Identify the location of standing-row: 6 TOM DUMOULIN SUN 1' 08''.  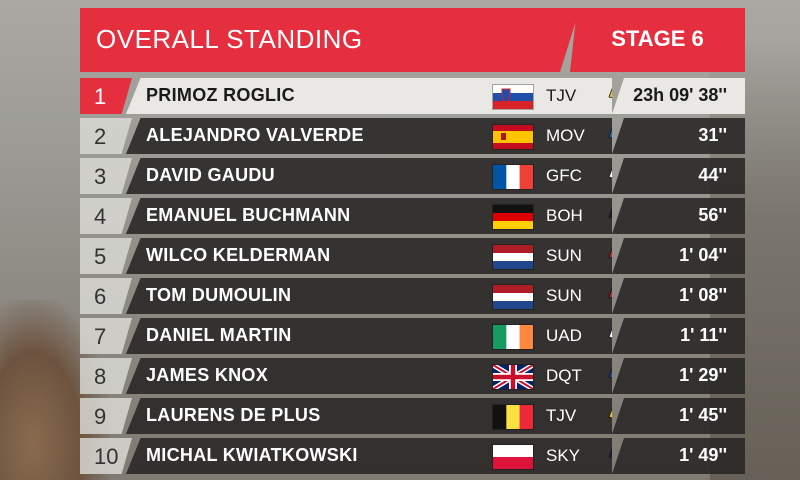
(412, 296).